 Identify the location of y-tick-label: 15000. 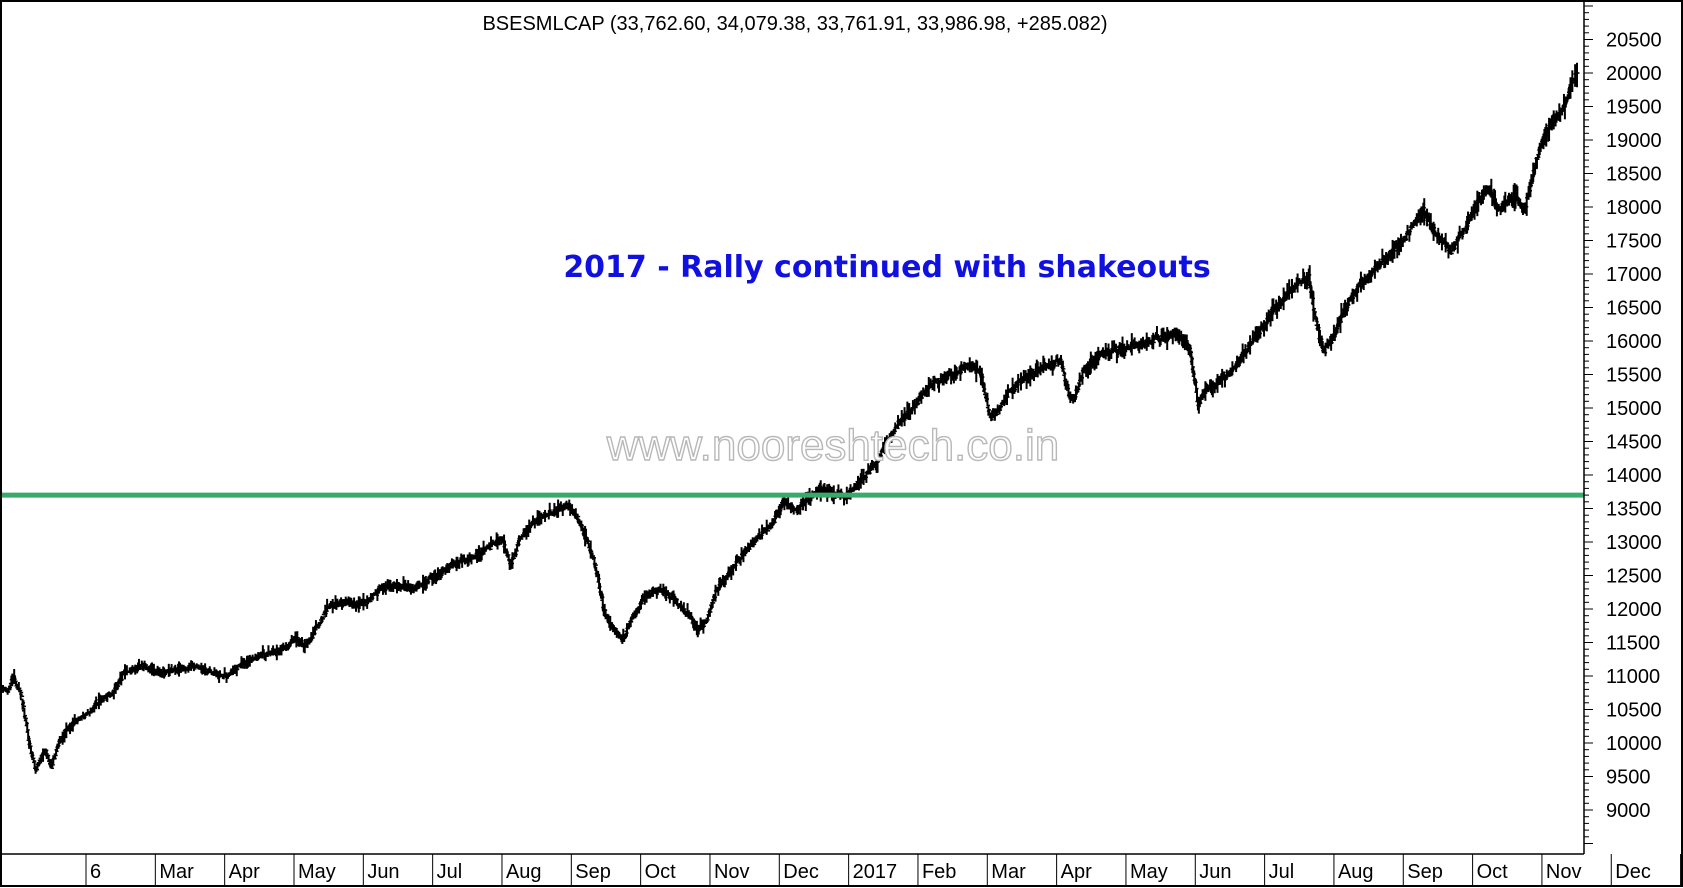
(1634, 409).